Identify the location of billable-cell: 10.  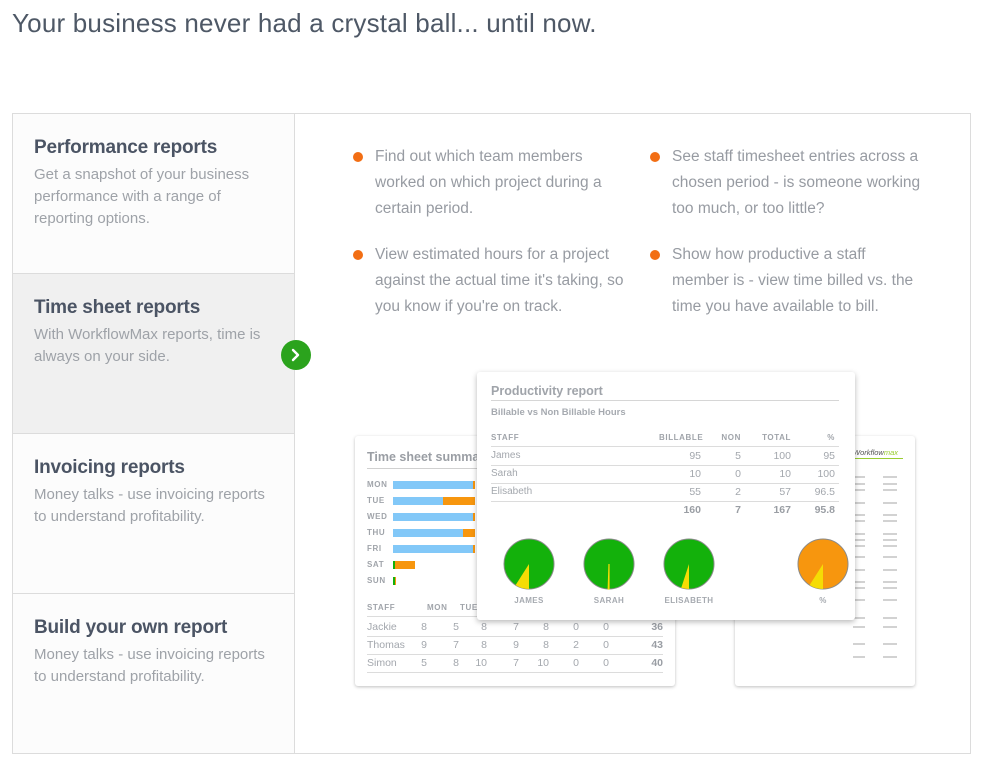
(695, 474).